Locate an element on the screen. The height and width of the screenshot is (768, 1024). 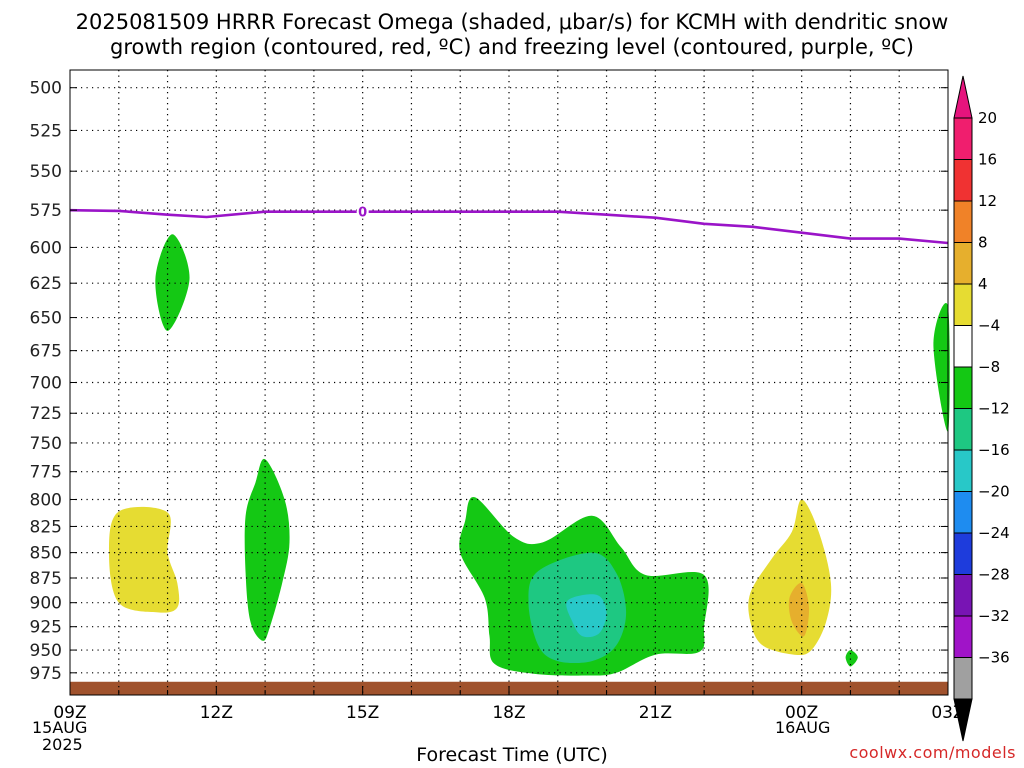
green-blob-13z is located at coordinates (267, 549).